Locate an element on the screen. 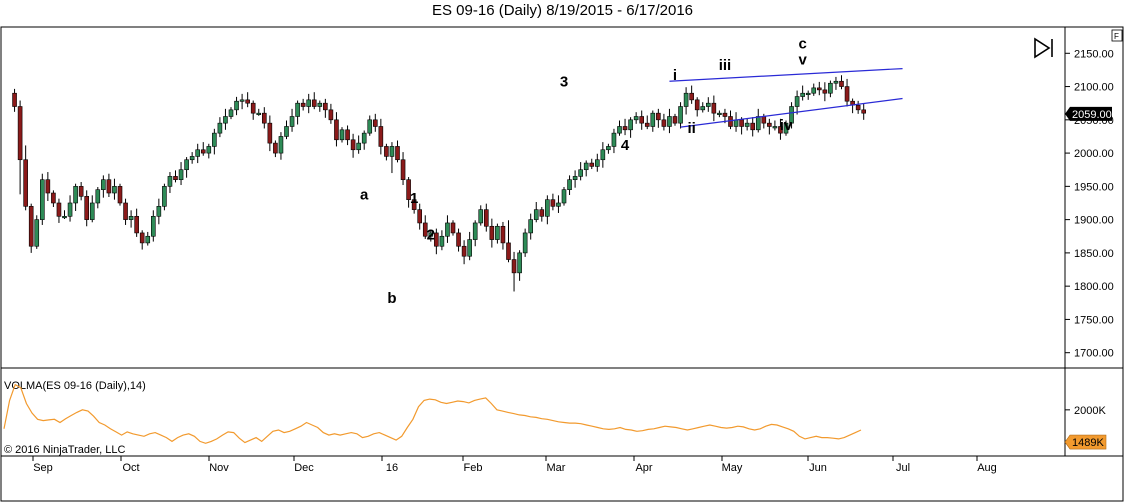  wave-label: a is located at coordinates (364, 195).